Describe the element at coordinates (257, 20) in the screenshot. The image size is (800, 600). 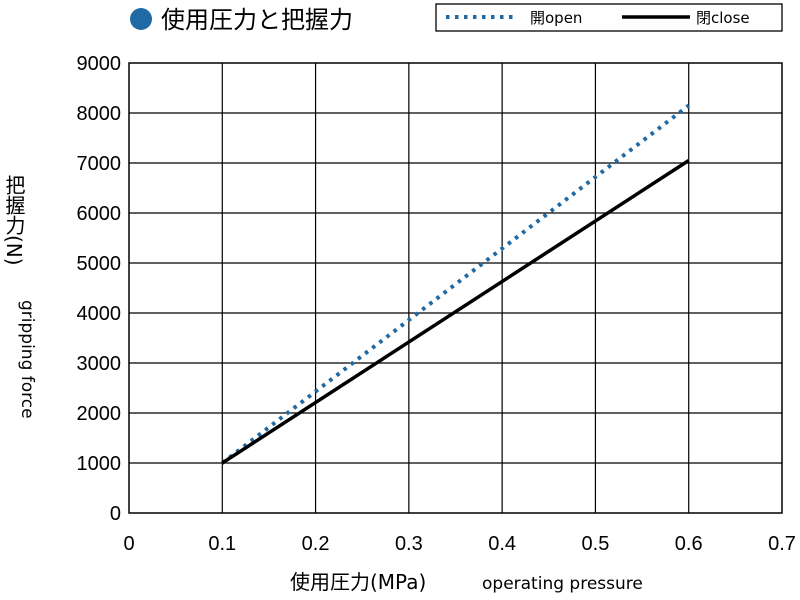
I see `chart-title: 使用圧力と把握力` at that location.